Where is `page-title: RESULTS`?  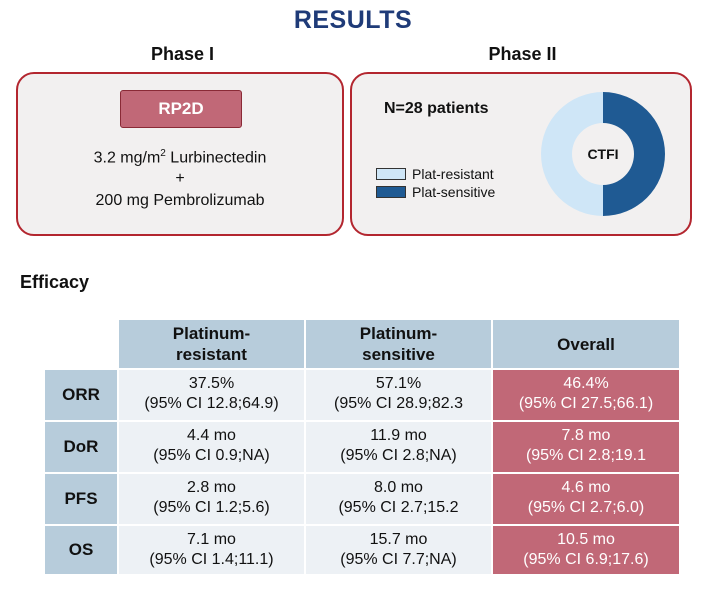
page-title: RESULTS is located at coordinates (353, 20).